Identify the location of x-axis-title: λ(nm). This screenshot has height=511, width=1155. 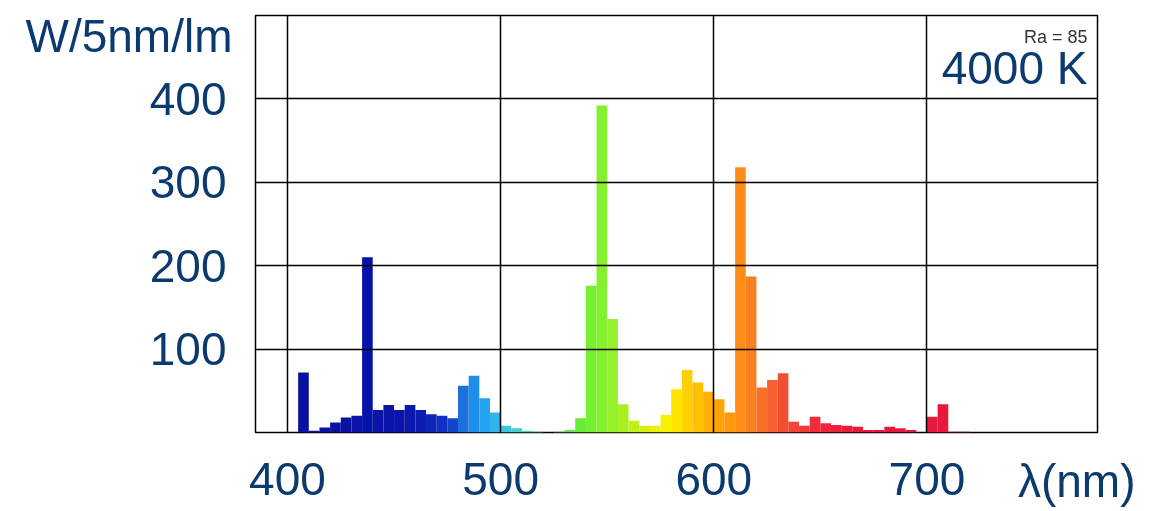
(1076, 480).